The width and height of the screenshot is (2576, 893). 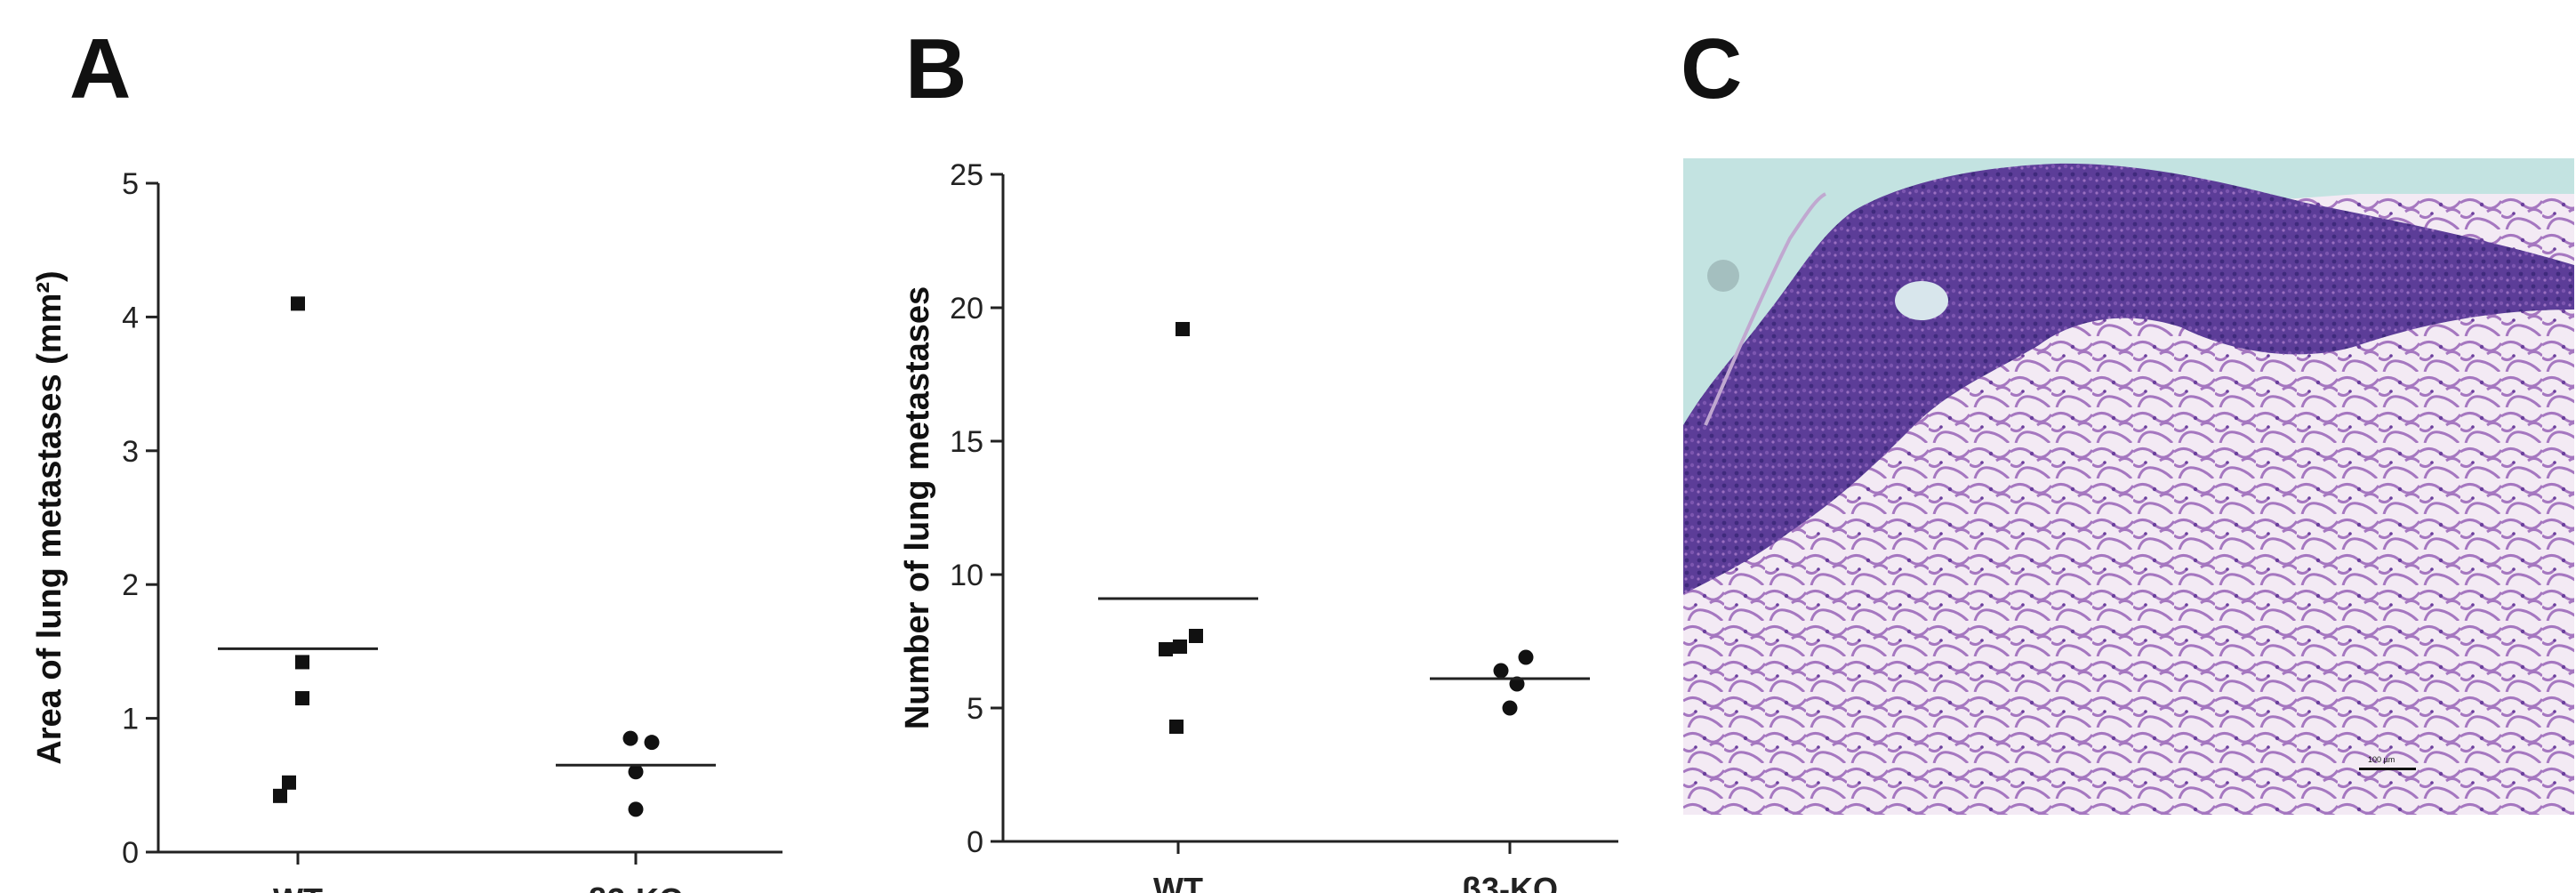 What do you see at coordinates (130, 452) in the screenshot?
I see `y-tick-label: 3` at bounding box center [130, 452].